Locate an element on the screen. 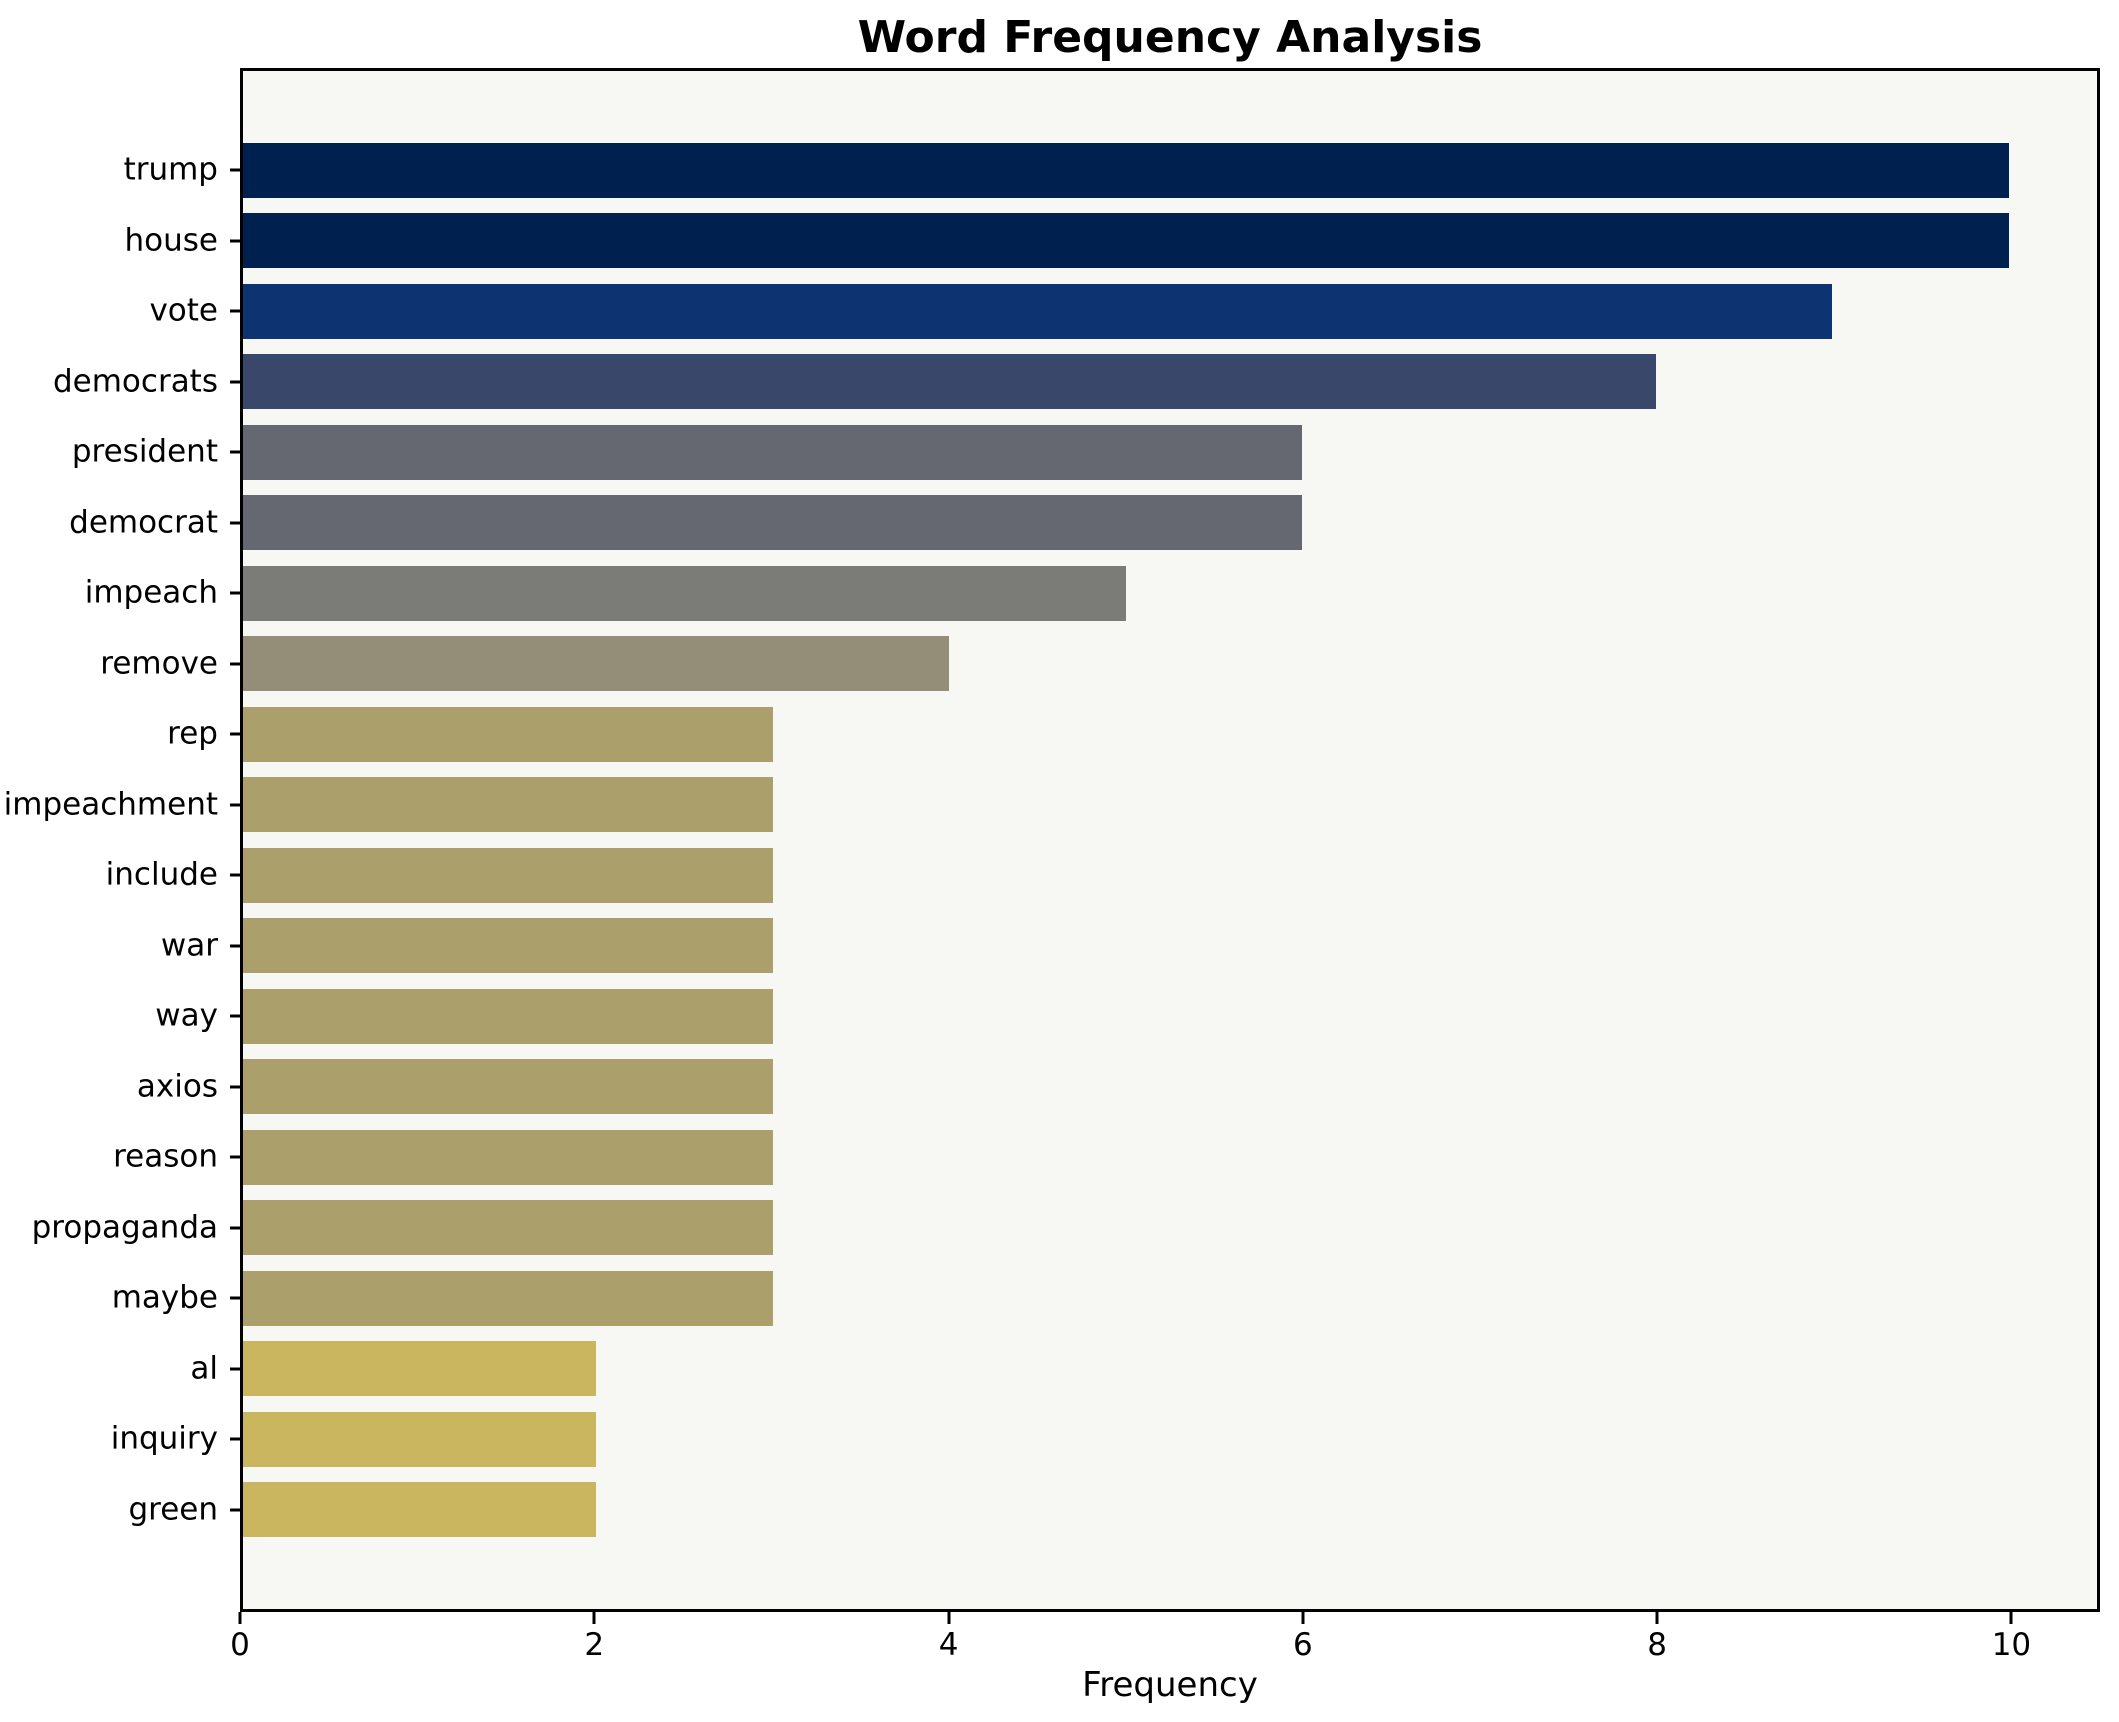  y-tick-label: propaganda is located at coordinates (124, 1227).